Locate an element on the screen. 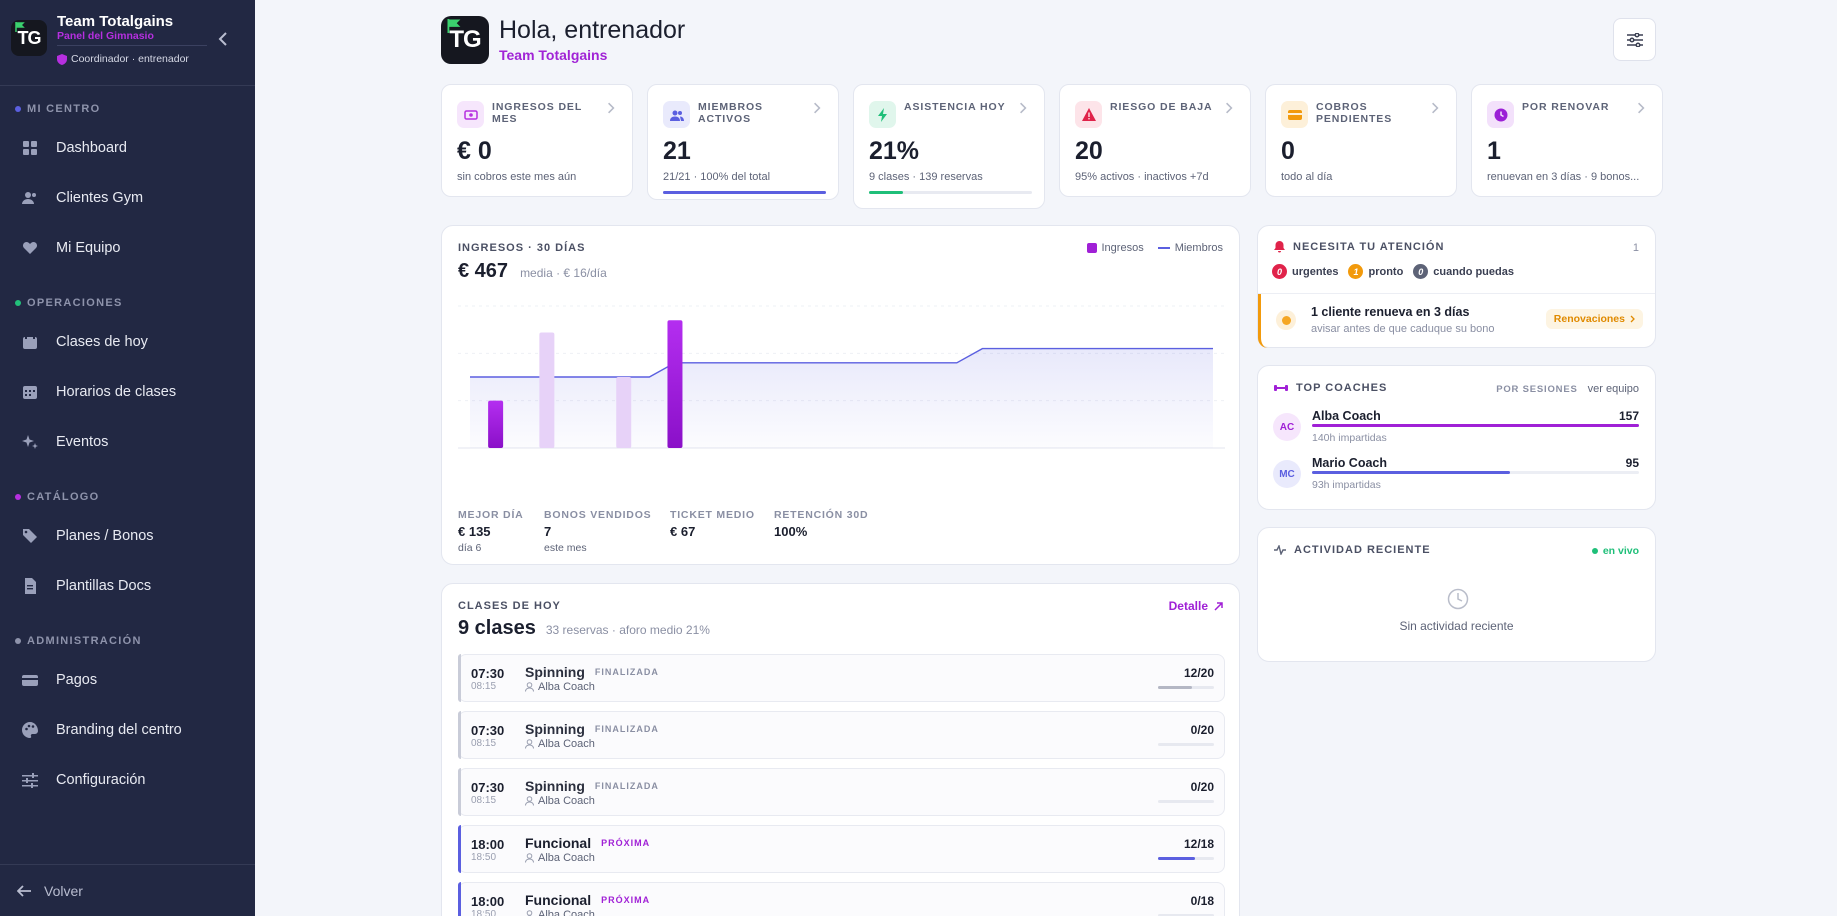 This screenshot has width=1837, height=916. warning-icon is located at coordinates (1088, 114).